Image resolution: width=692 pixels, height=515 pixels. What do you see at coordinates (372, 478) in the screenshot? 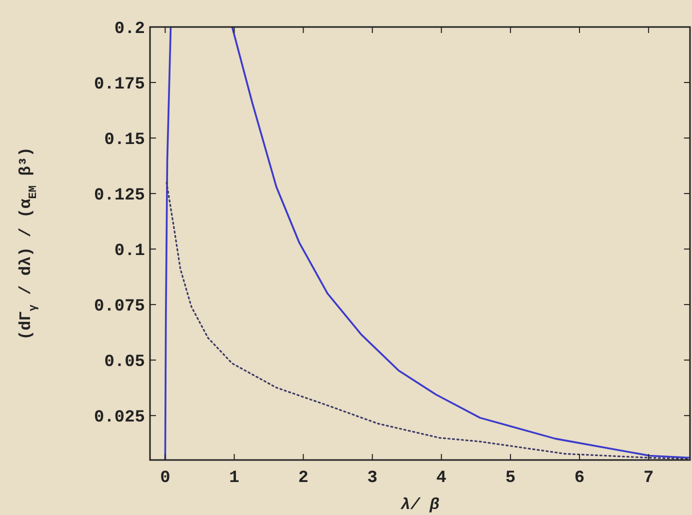
I see `x-tick-label: 3` at bounding box center [372, 478].